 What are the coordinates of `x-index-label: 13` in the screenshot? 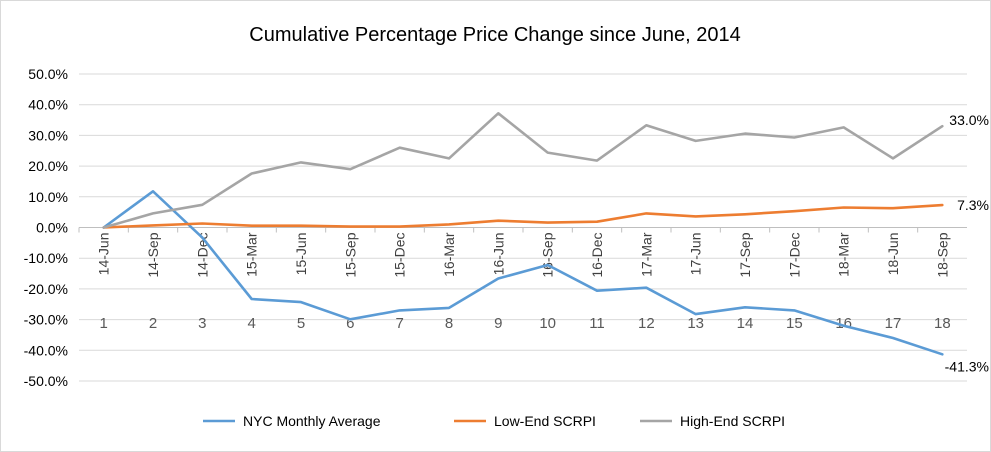 It's located at (695, 323).